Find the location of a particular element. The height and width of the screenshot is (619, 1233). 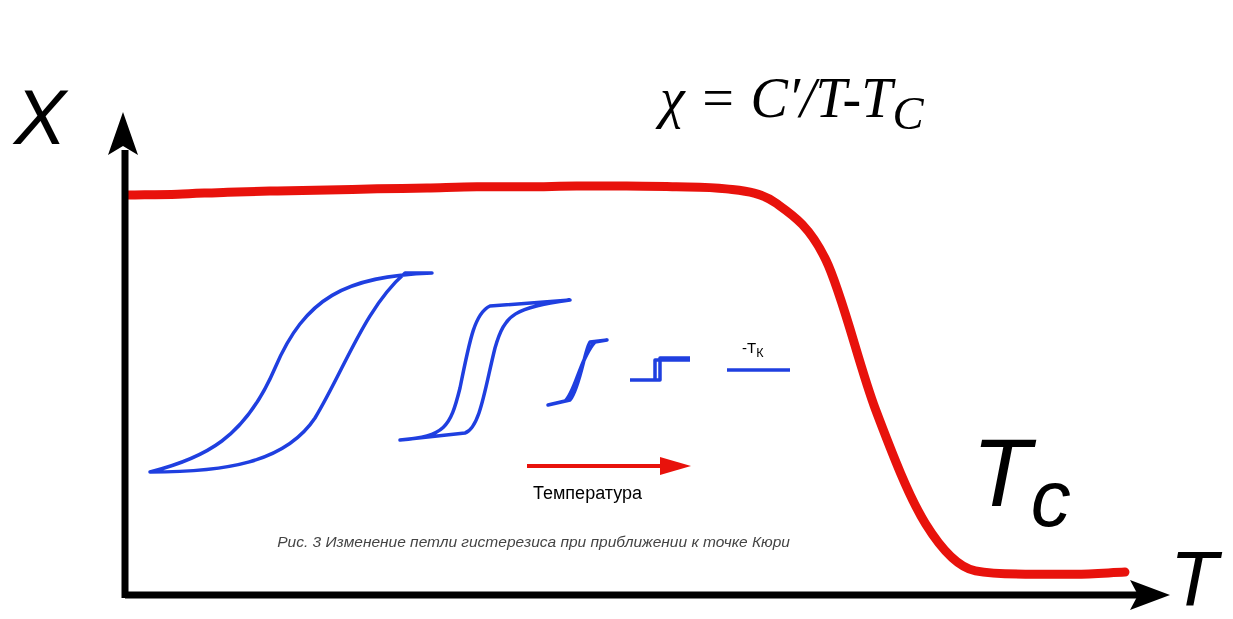

annotation: Рис. 3 Изменение петли гистерезиса при приближении к точке Кюри is located at coordinates (533, 542).